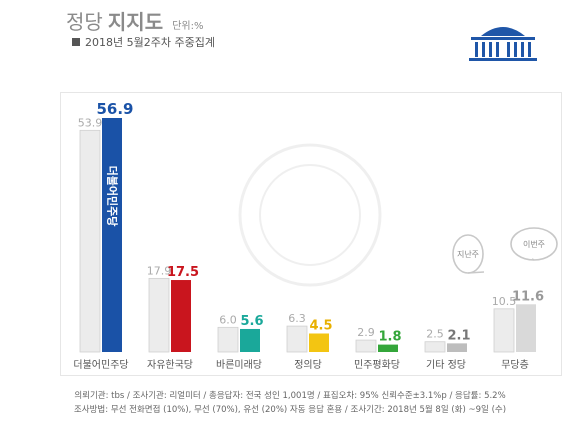 The image size is (580, 424). What do you see at coordinates (446, 365) in the screenshot?
I see `x-tick-label-5: 기타 정당` at bounding box center [446, 365].